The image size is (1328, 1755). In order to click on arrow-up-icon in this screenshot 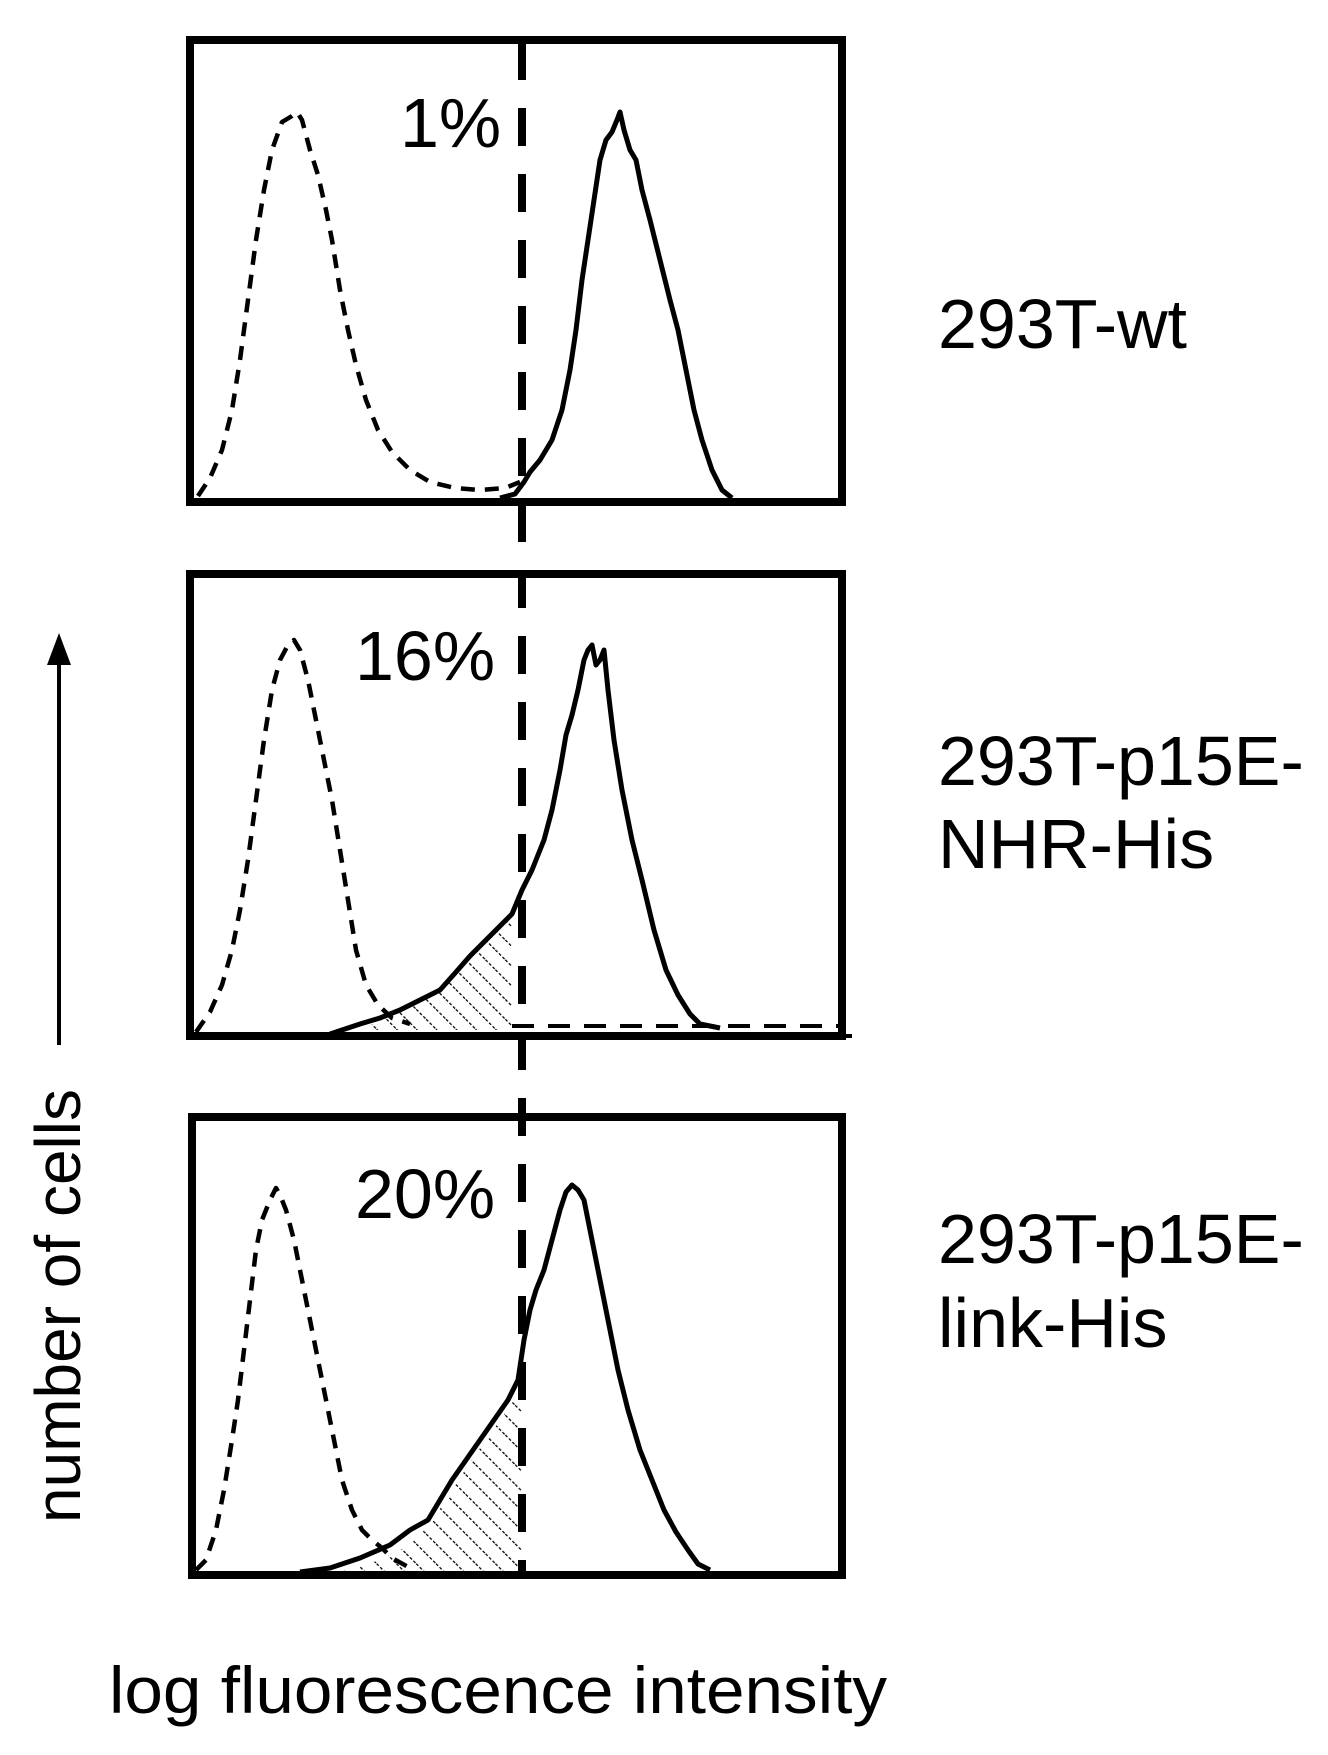, I will do `click(59, 649)`.